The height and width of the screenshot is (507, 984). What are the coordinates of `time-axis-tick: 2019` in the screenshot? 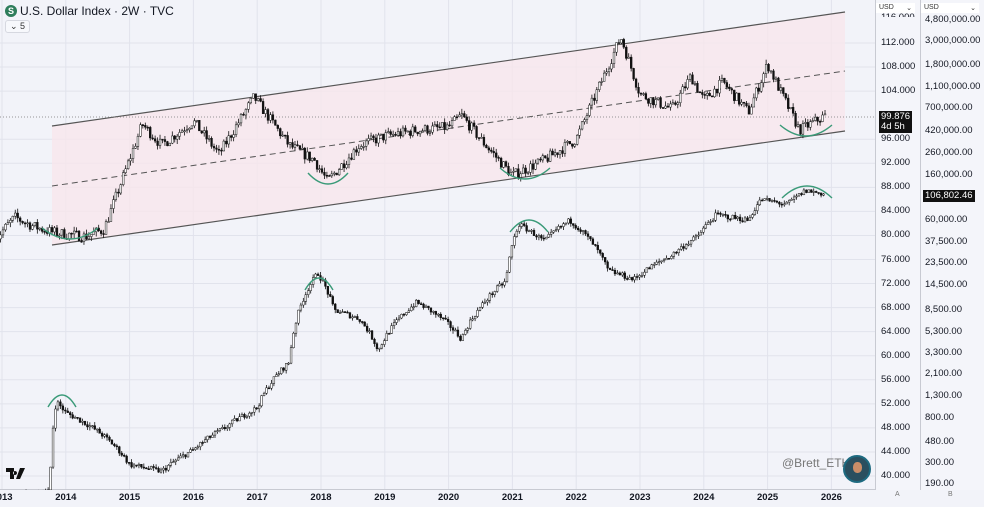 It's located at (385, 497).